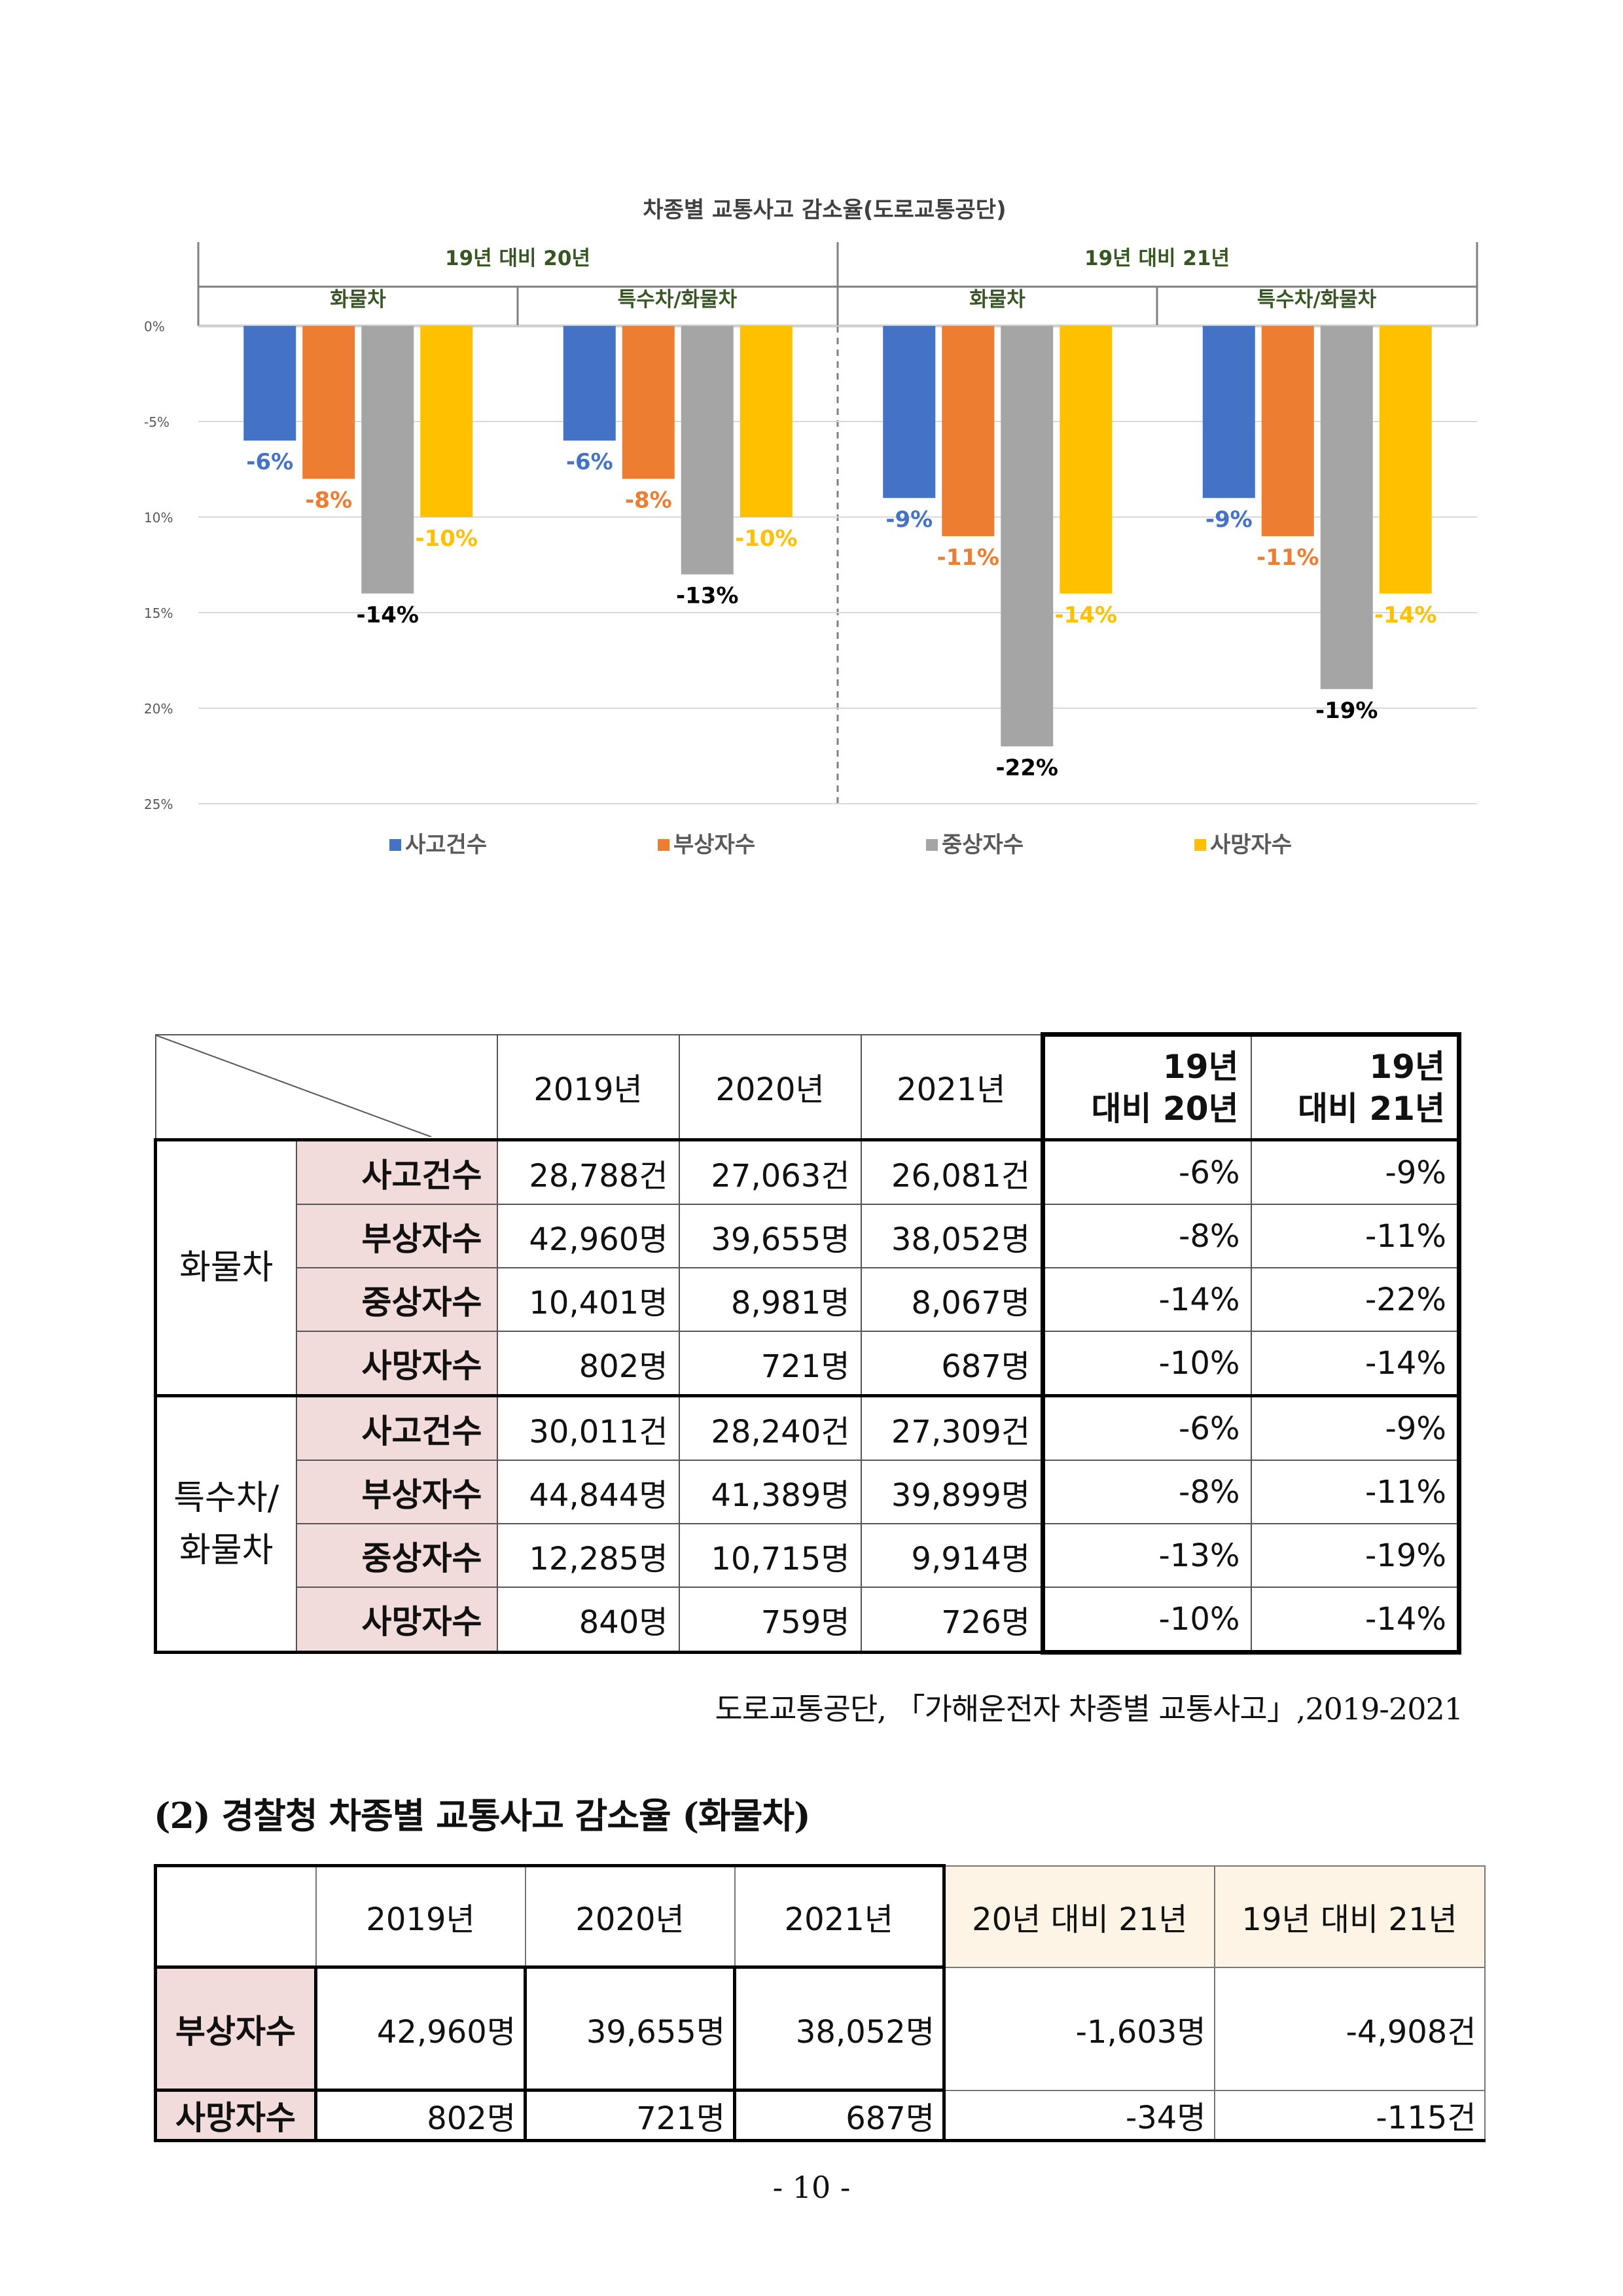  Describe the element at coordinates (326, 1087) in the screenshot. I see `table1-corner-cell` at that location.